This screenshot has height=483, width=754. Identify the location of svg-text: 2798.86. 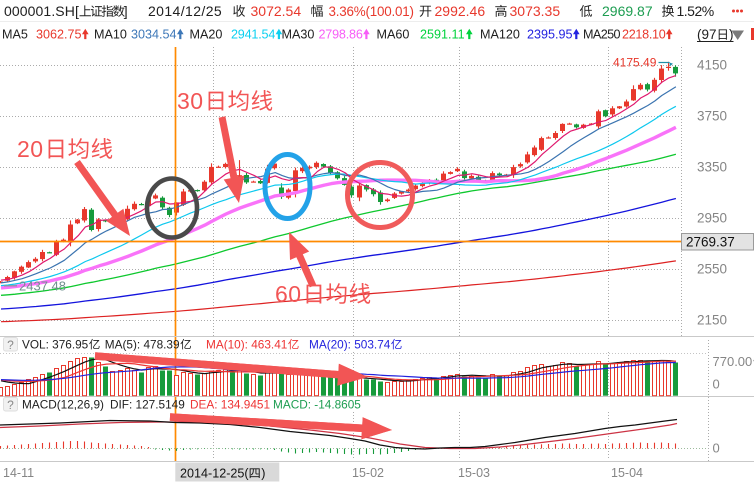
(341, 35).